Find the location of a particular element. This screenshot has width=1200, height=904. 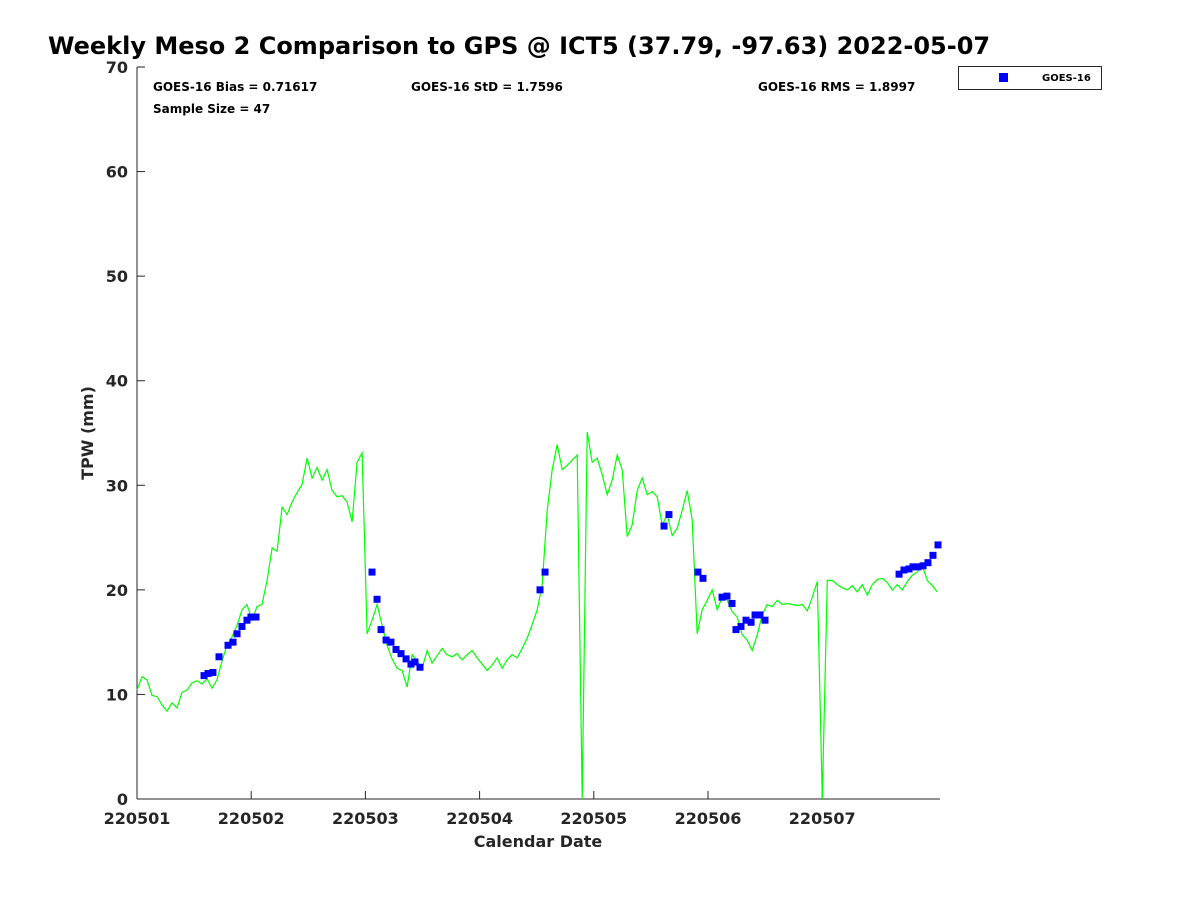

x-tick-label: 220505 is located at coordinates (593, 818).